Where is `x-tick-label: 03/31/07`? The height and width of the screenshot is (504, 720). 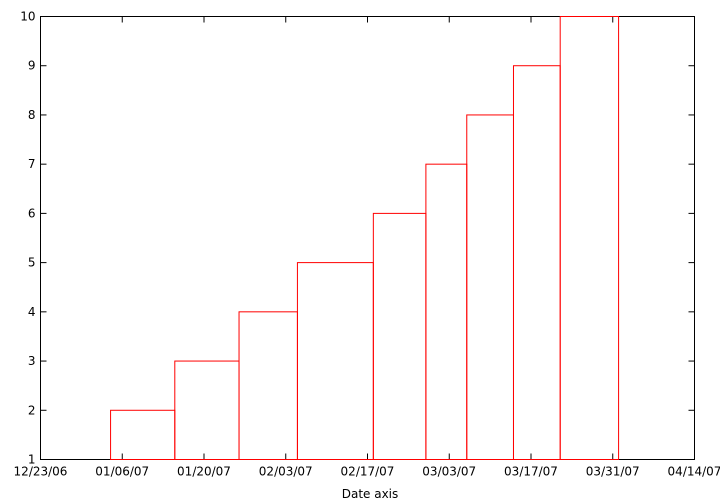 x-tick-label: 03/31/07 is located at coordinates (613, 472).